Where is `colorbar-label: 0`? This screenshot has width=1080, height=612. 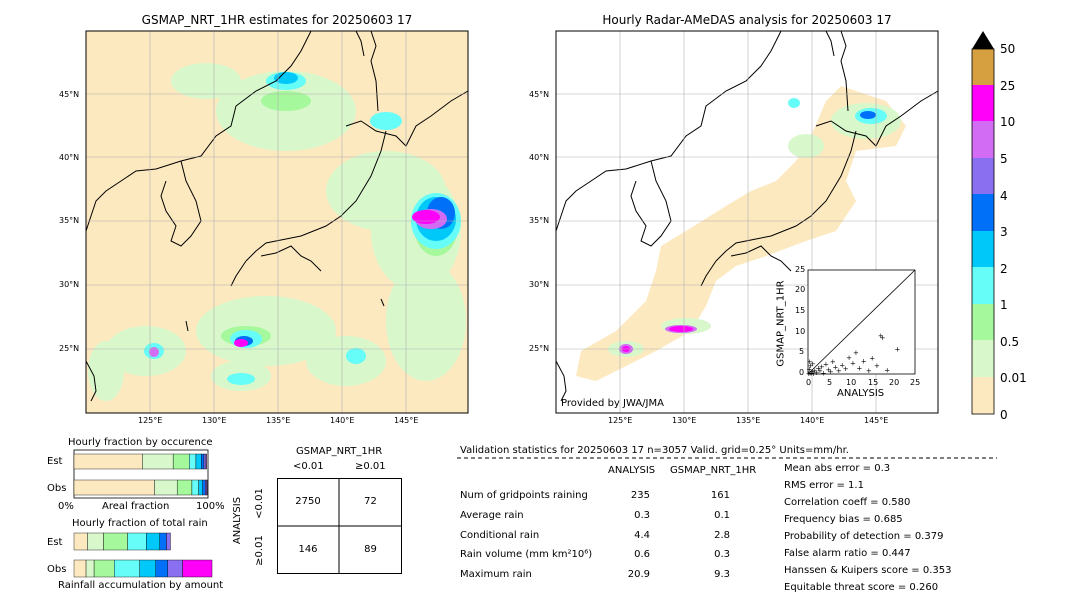
colorbar-label: 0 is located at coordinates (1004, 415).